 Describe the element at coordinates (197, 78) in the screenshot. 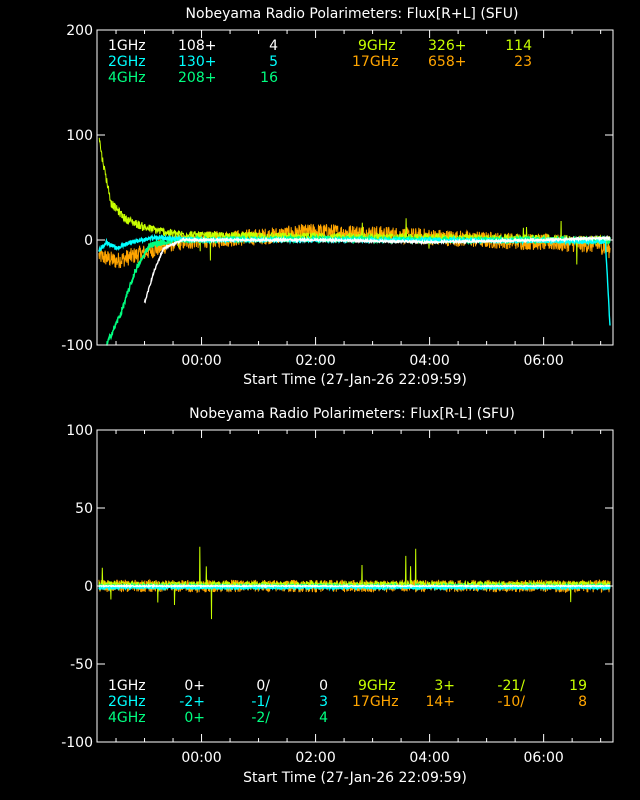

I see `legend-value: 208+` at that location.